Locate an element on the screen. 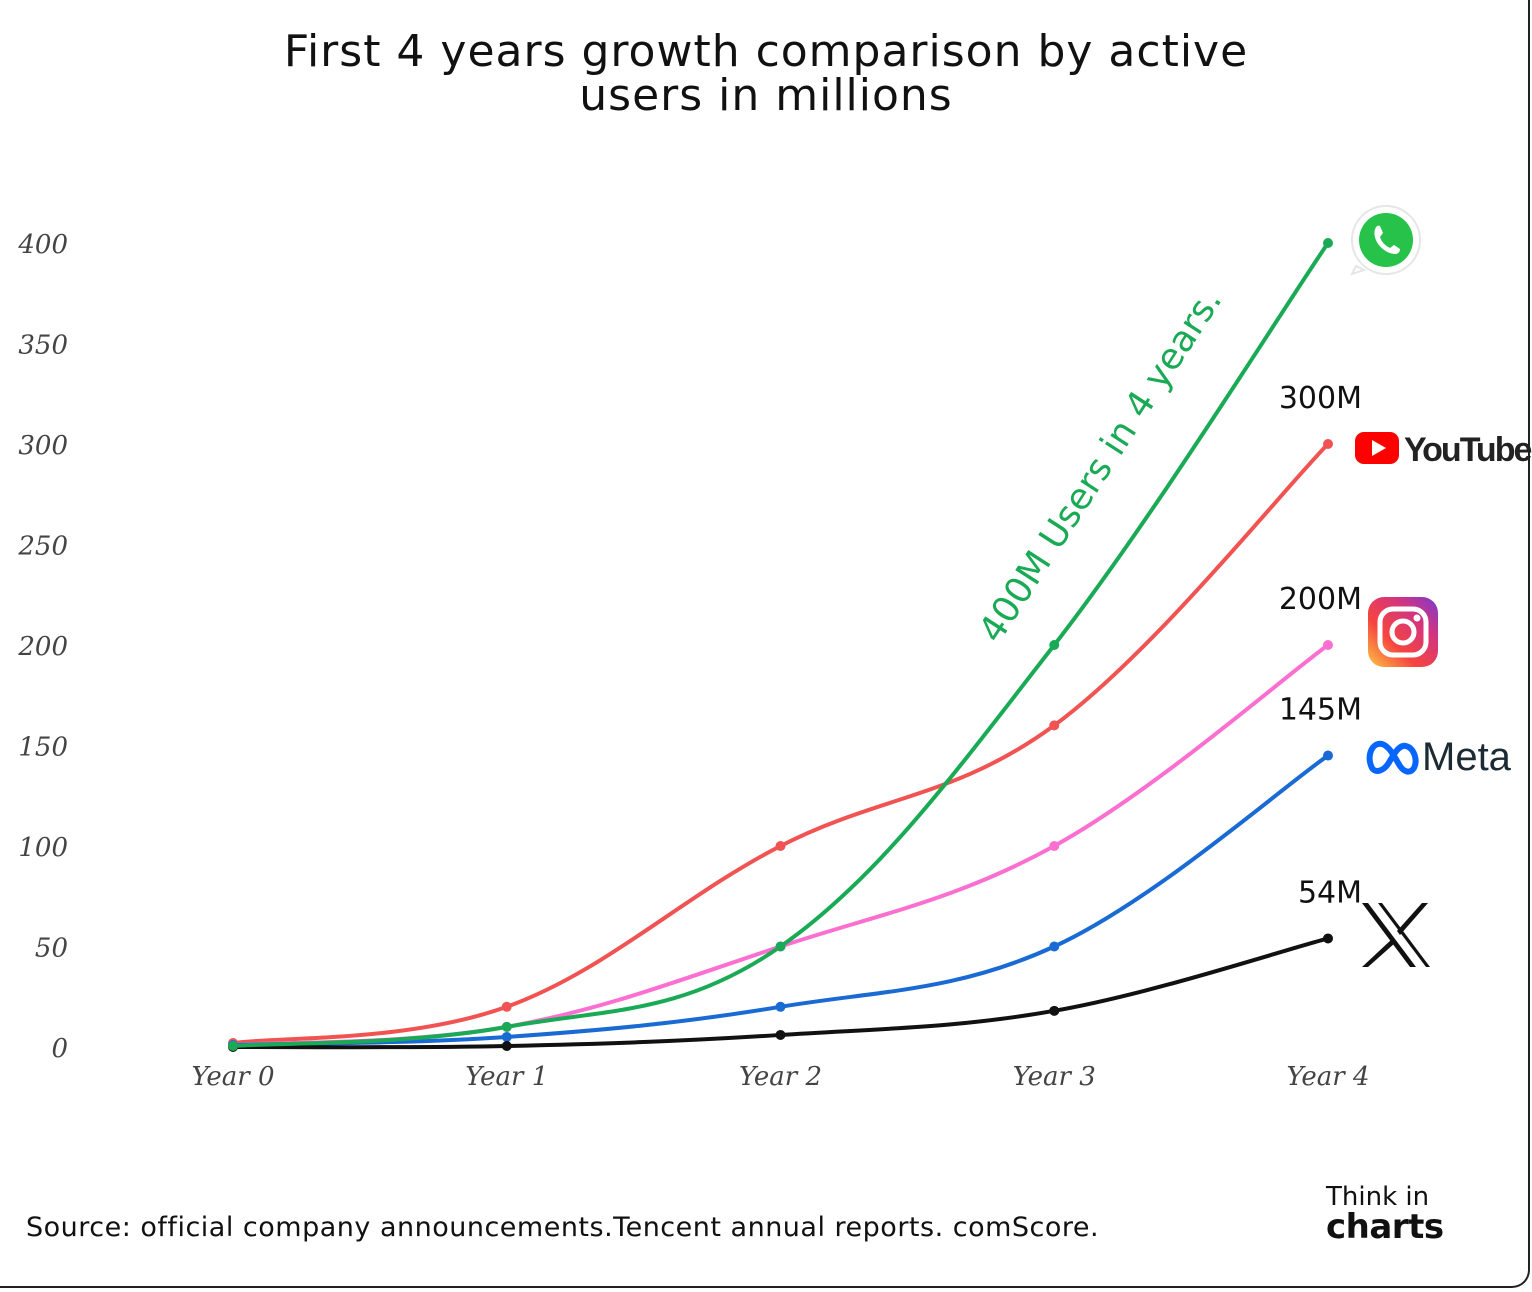 Image resolution: width=1532 pixels, height=1292 pixels. x-axis-ticks: Year 0 Year 1 Year 2 Year 3 Year 4 is located at coordinates (780, 1077).